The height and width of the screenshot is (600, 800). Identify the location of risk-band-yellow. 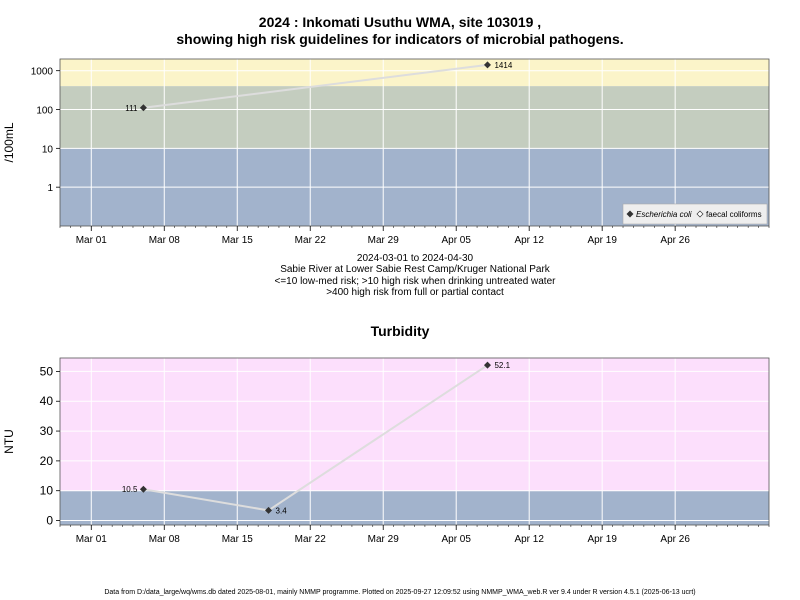
(414, 73).